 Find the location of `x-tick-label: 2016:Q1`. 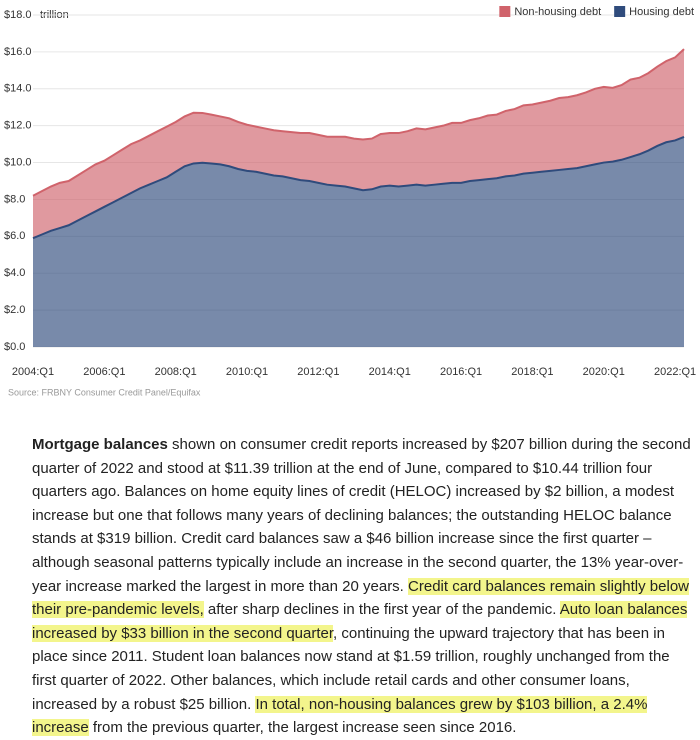

x-tick-label: 2016:Q1 is located at coordinates (461, 372).